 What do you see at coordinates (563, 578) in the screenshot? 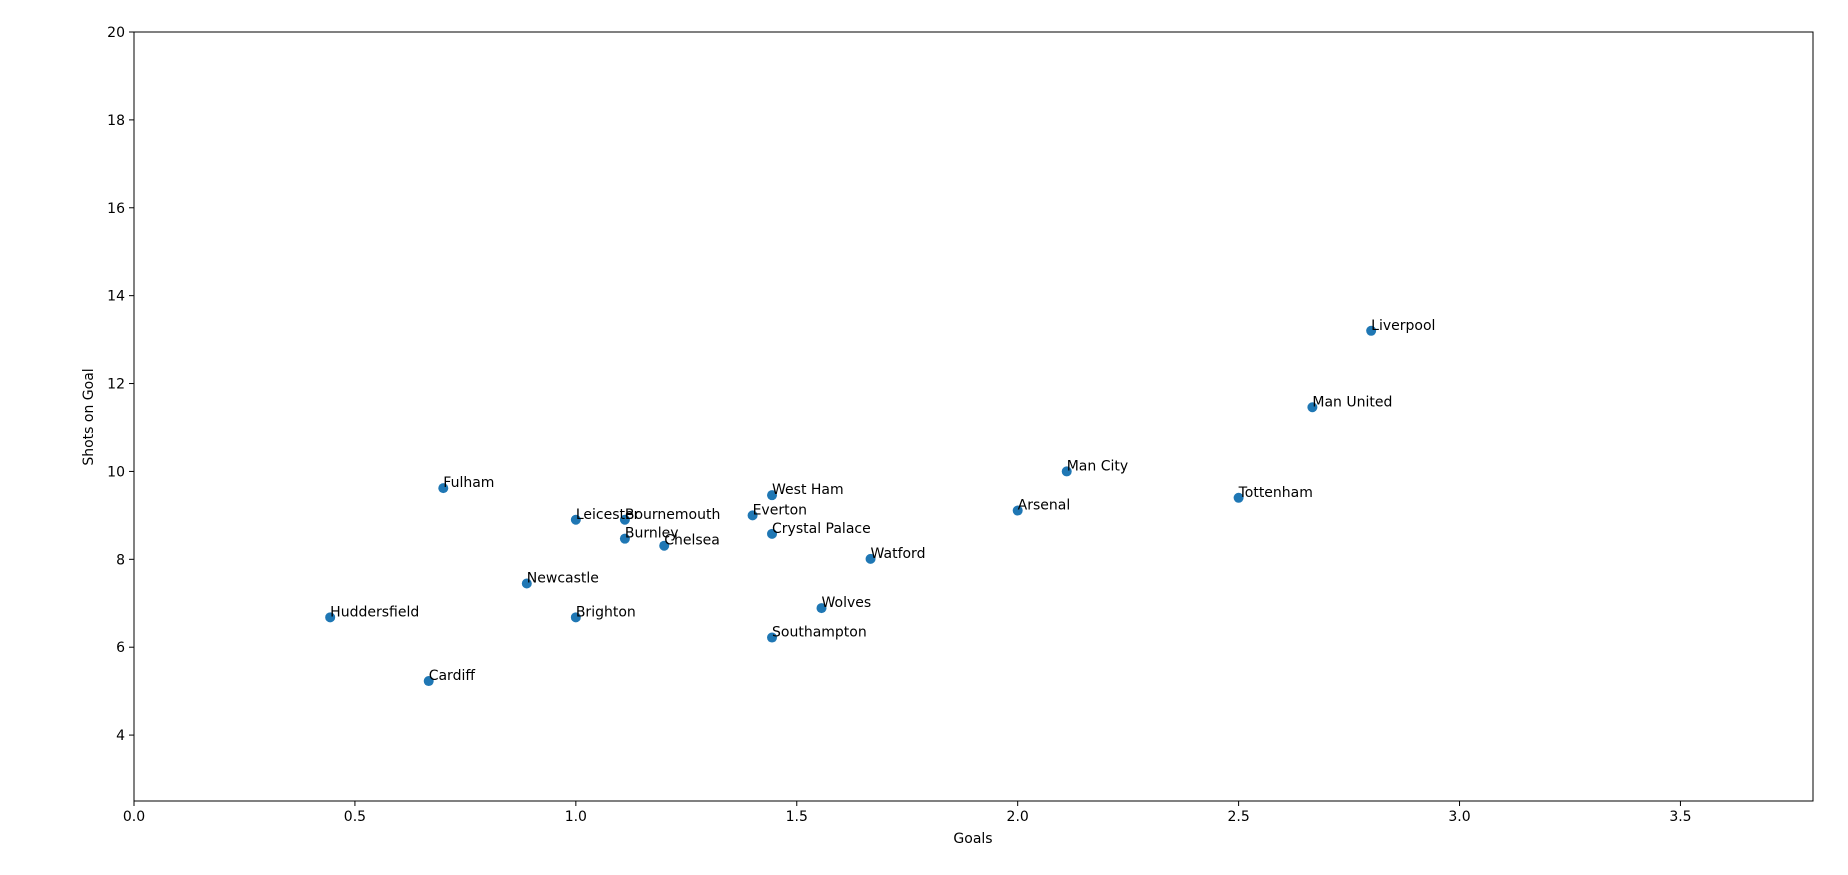
I see `point-label: Newcastle` at bounding box center [563, 578].